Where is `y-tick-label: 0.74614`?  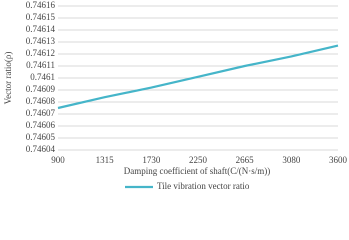 y-tick-label: 0.74614 is located at coordinates (41, 29).